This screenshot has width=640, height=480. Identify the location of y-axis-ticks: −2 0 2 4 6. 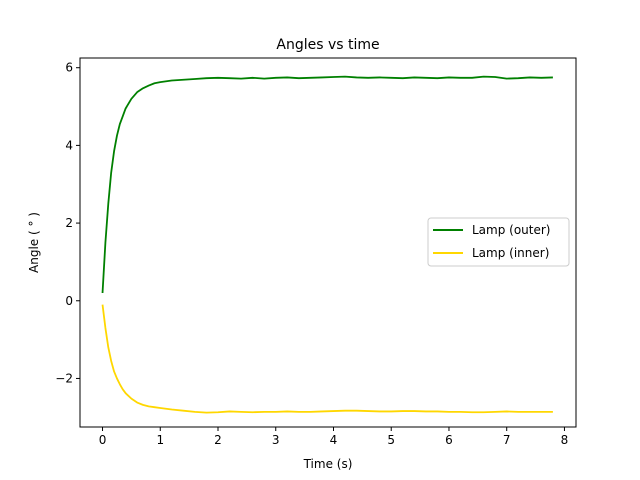
(67, 223).